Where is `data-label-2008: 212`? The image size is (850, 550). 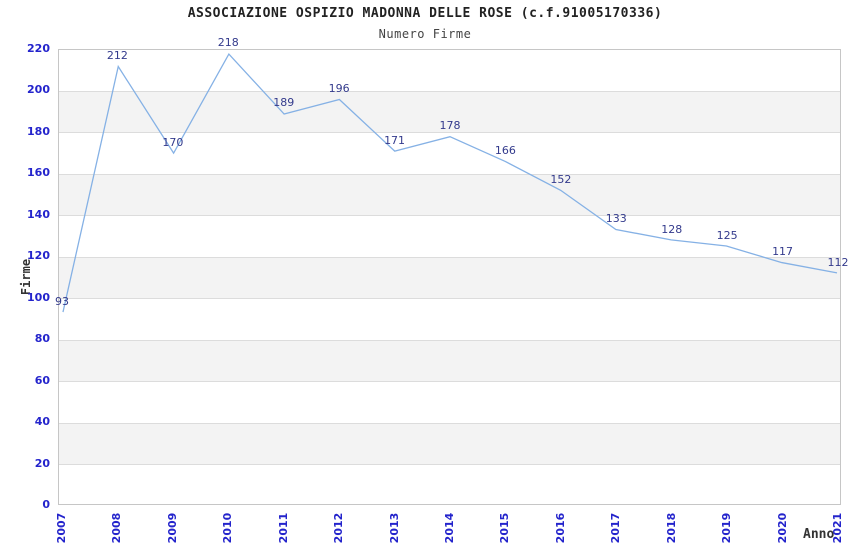
data-label-2008: 212 is located at coordinates (117, 55).